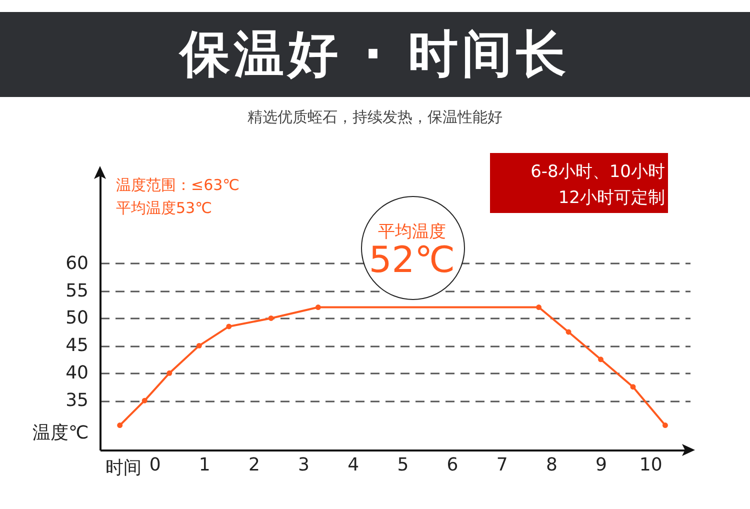  What do you see at coordinates (650, 465) in the screenshot?
I see `x-tick-label: 10` at bounding box center [650, 465].